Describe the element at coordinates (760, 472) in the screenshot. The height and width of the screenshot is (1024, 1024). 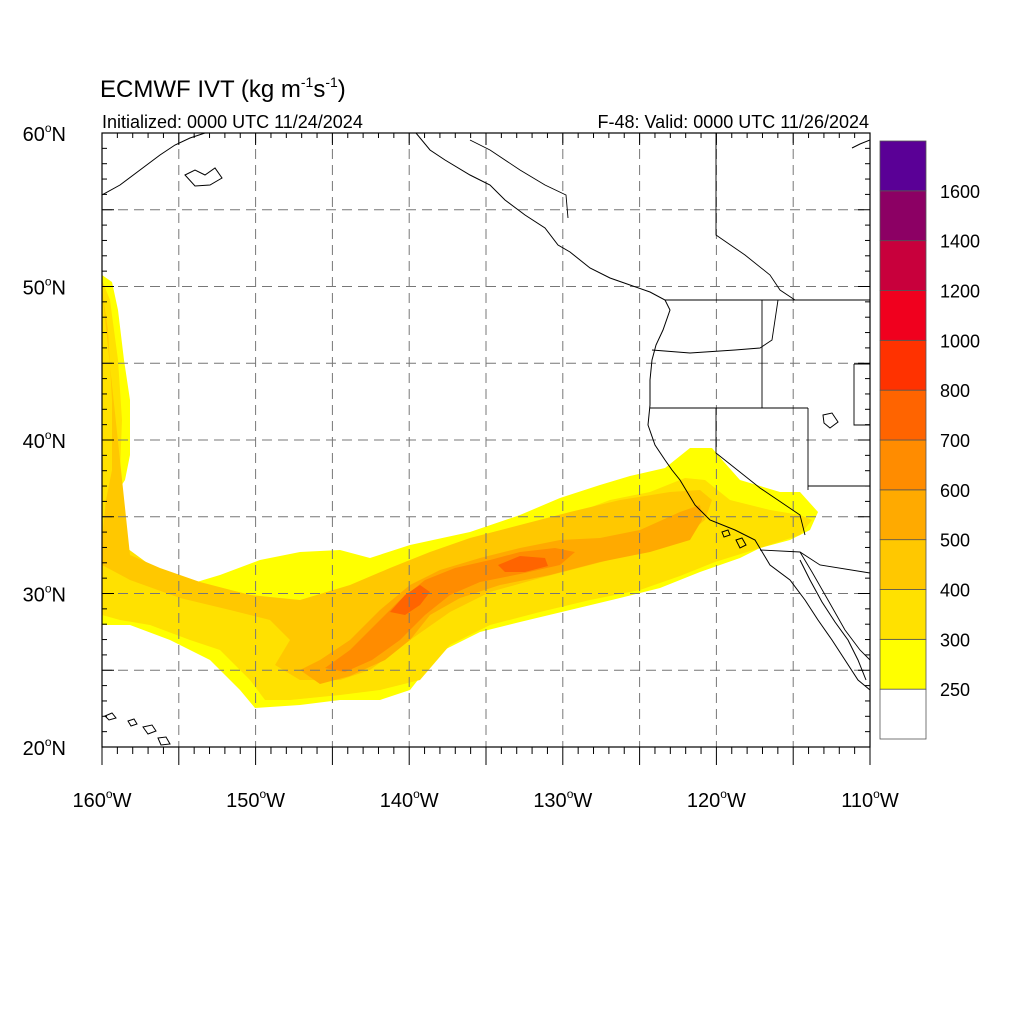
I see `ca-nv-border` at that location.